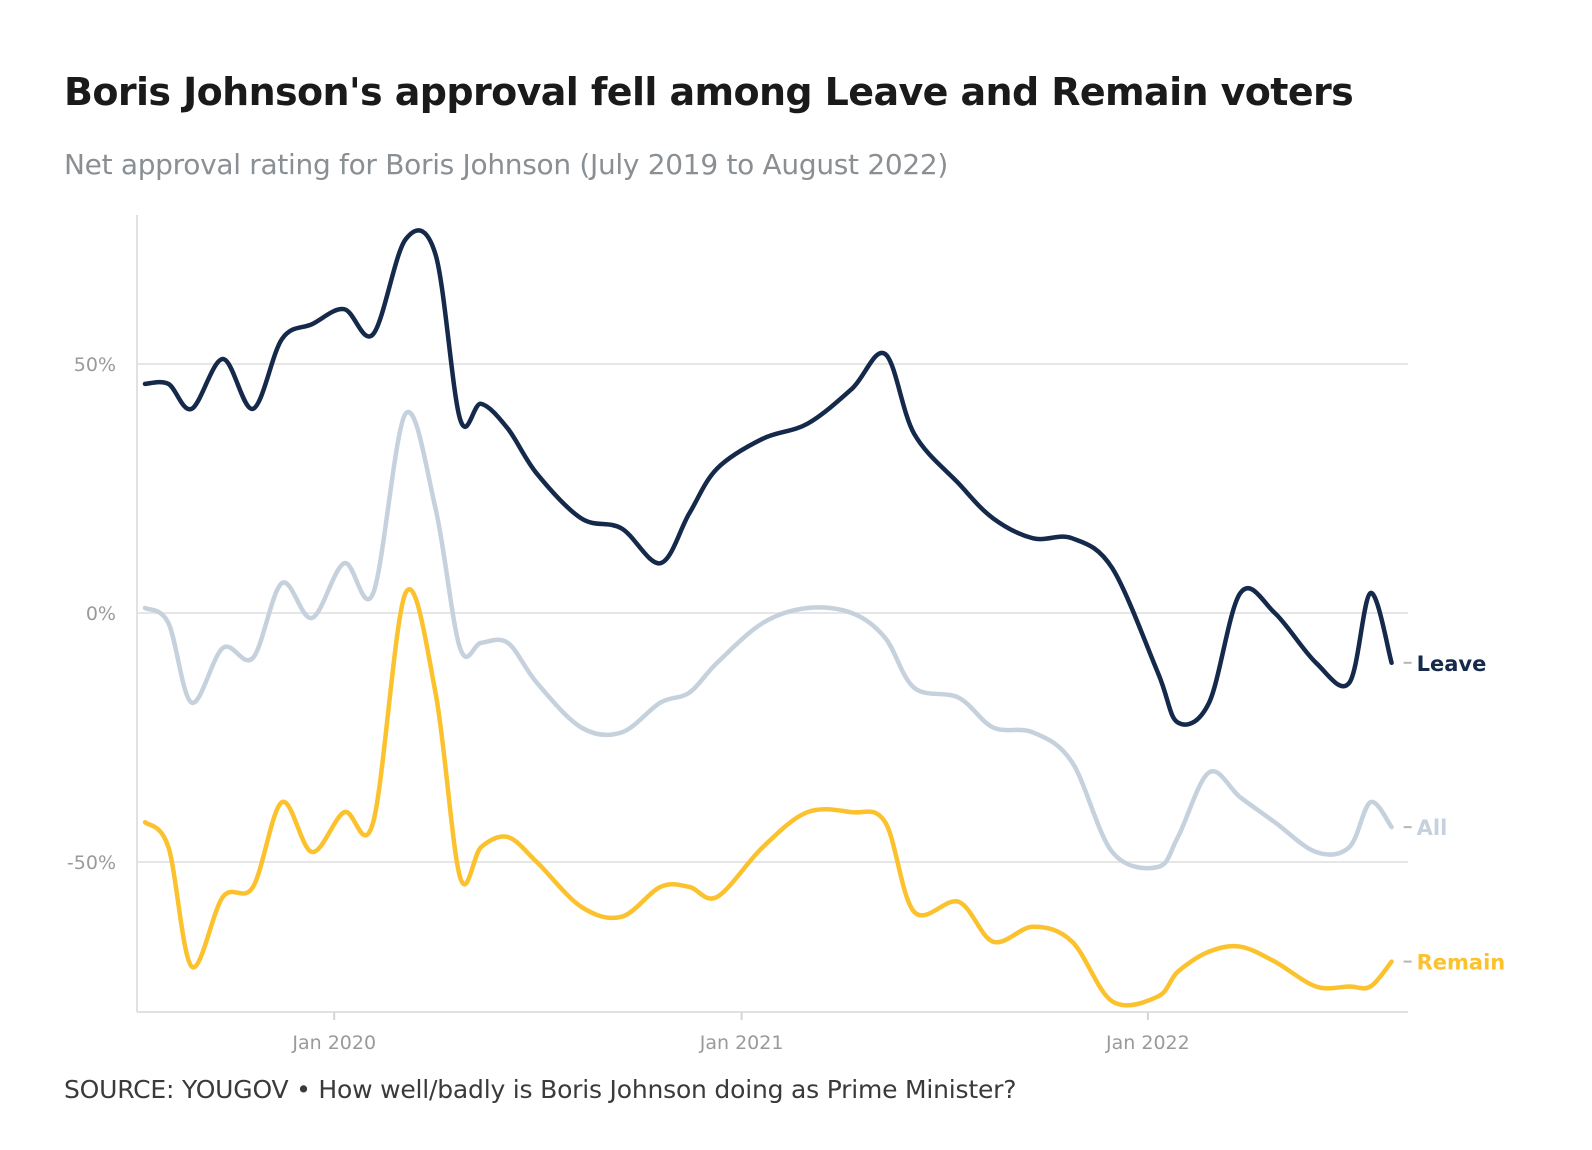 The image size is (1592, 1150). Describe the element at coordinates (1452, 664) in the screenshot. I see `series-label-leave: Leave` at that location.